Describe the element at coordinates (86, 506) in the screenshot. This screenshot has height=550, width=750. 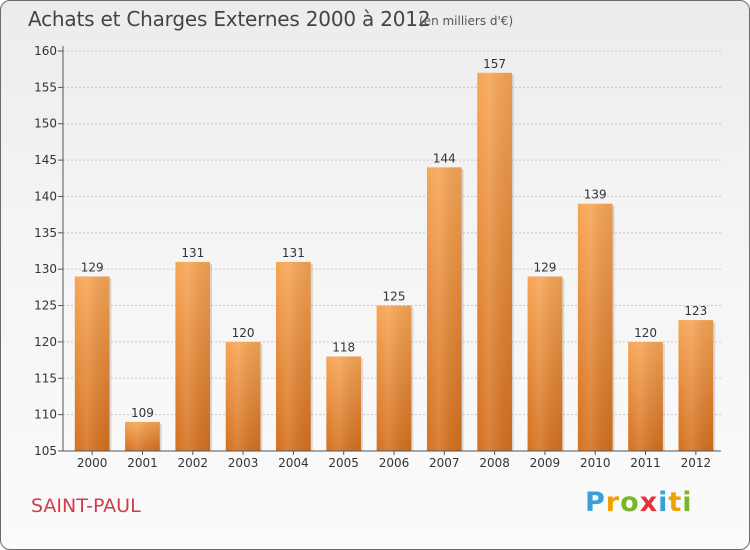
I see `commune-name: SAINT-PAUL` at that location.